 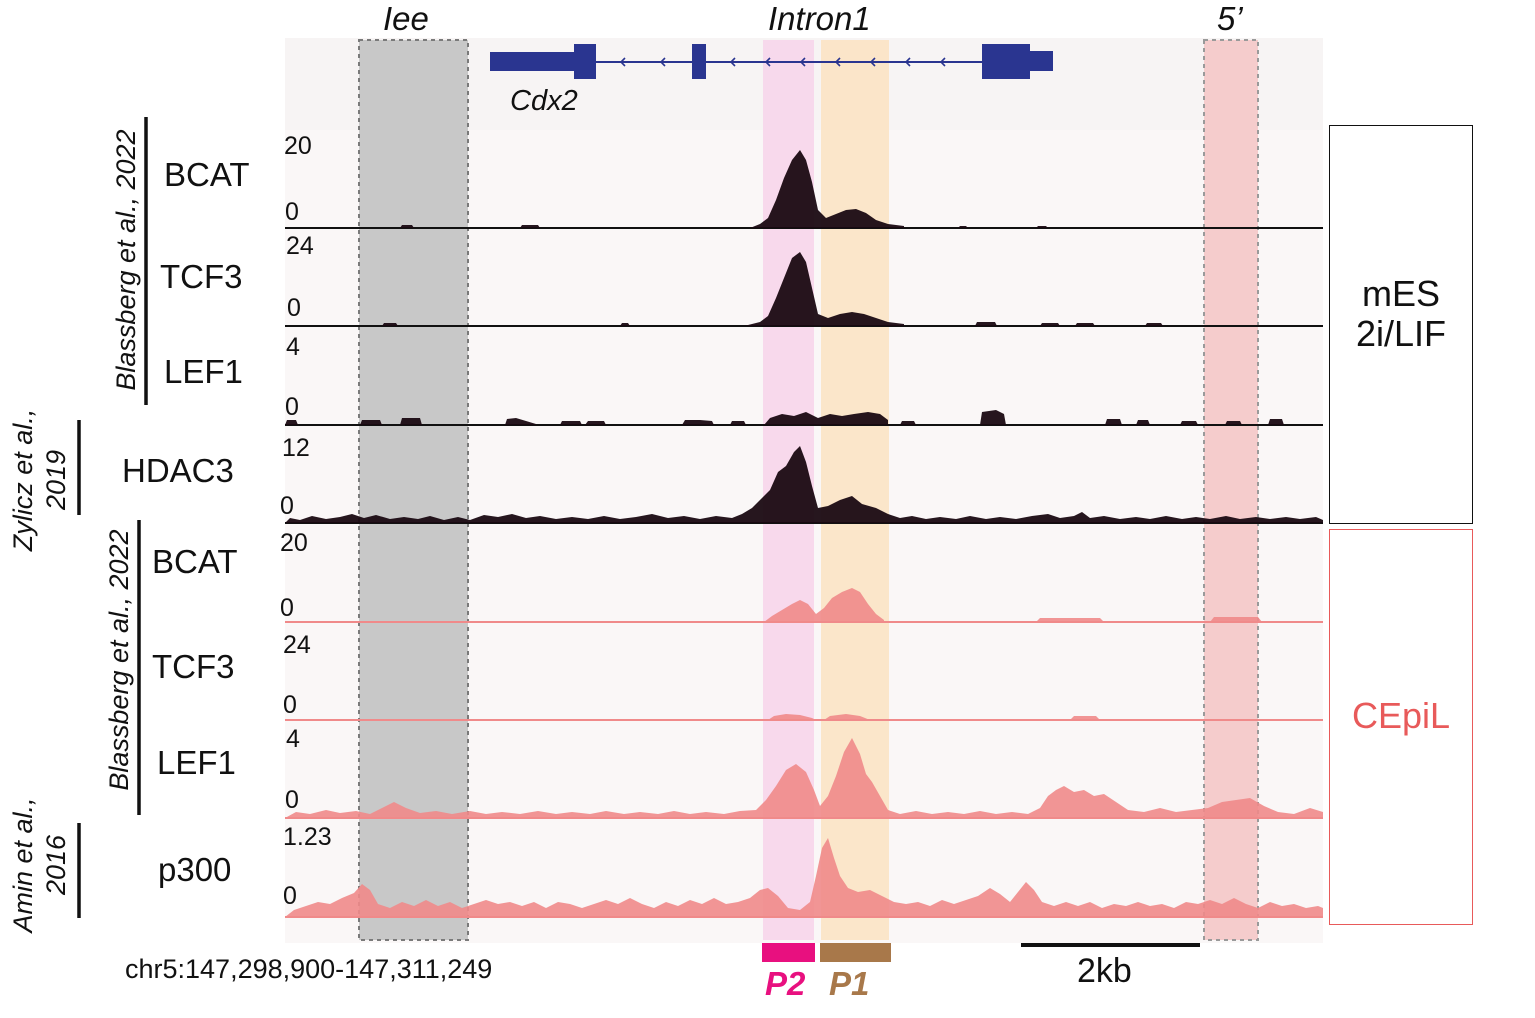 What do you see at coordinates (290, 896) in the screenshot?
I see `scale-min-p300: 0` at bounding box center [290, 896].